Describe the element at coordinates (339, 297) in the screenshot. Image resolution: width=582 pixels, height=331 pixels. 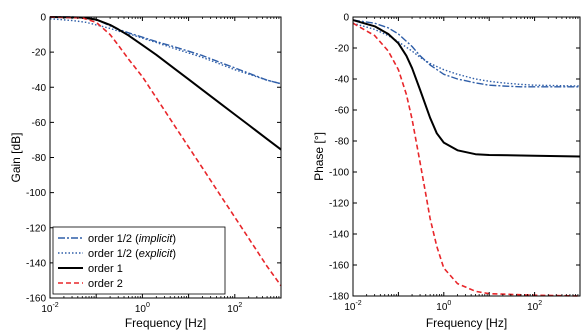
I see `y-tick-label: -180` at that location.